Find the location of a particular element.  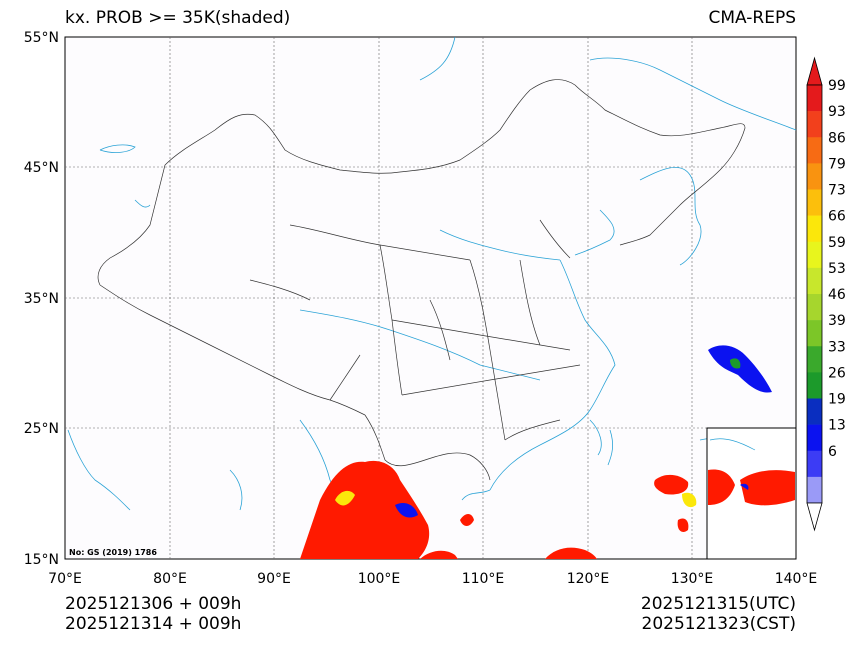

model-name: CMA-REPS is located at coordinates (752, 18).